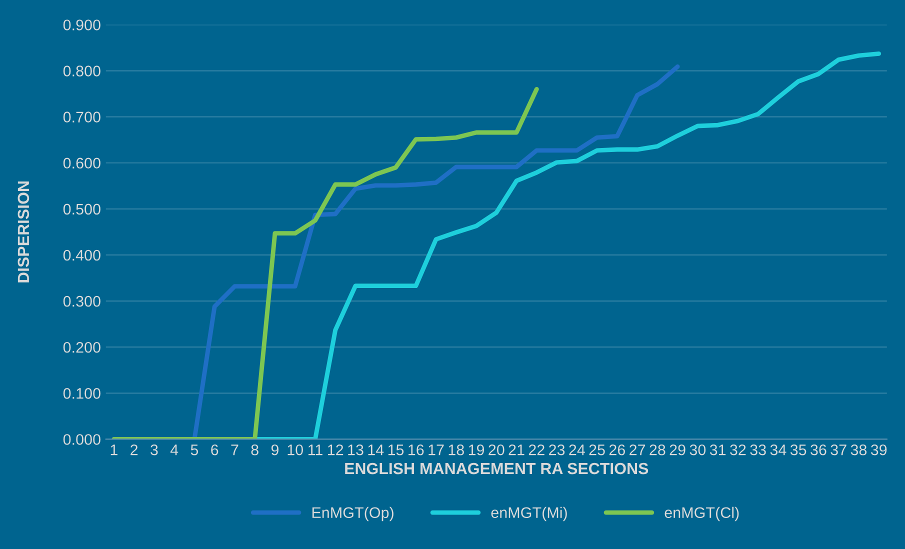 The image size is (905, 549). Describe the element at coordinates (536, 450) in the screenshot. I see `x-tick-label: 22` at that location.